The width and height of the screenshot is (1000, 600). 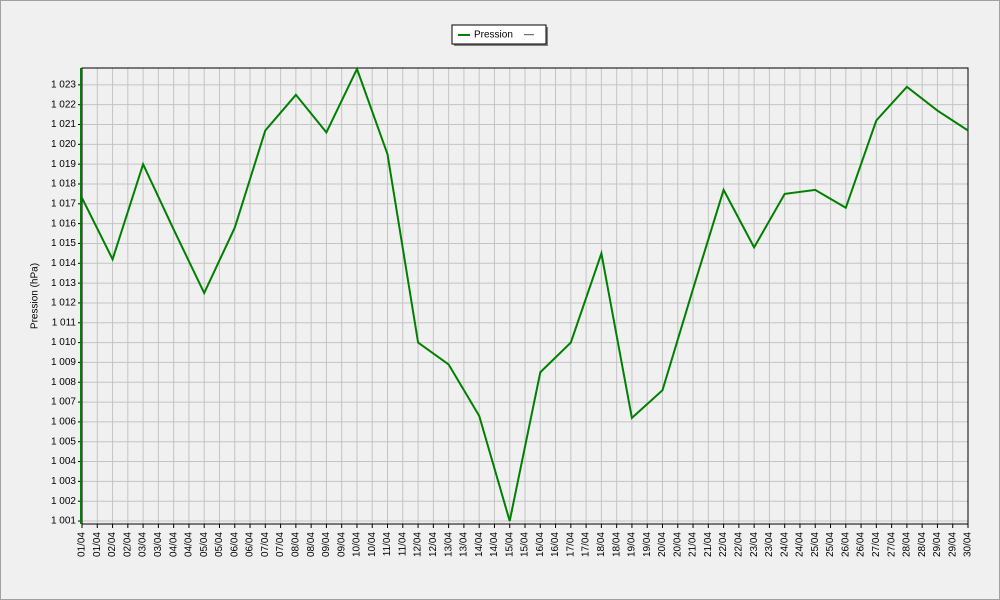 What do you see at coordinates (63, 283) in the screenshot?
I see `y-tick-label: 1 013` at bounding box center [63, 283].